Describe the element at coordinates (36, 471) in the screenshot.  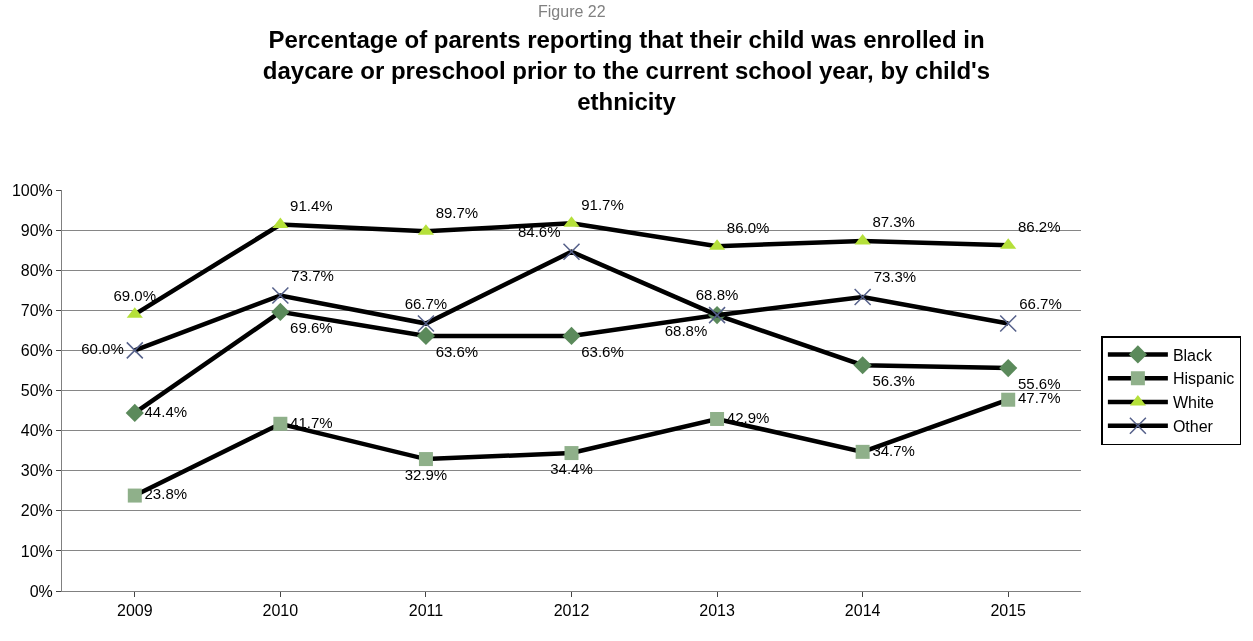
I see `y-tick-label: 30%` at that location.